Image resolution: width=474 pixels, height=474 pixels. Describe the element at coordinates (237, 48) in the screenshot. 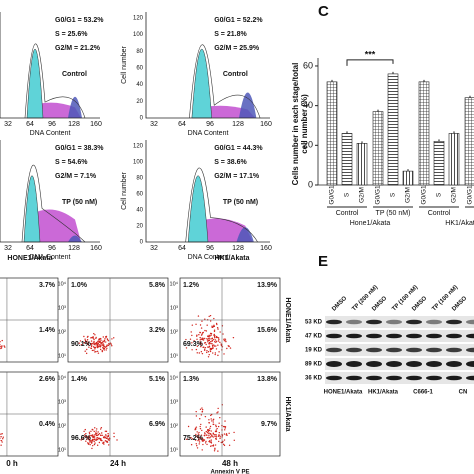

I see `phase-label: G2/M = 25.9%` at that location.